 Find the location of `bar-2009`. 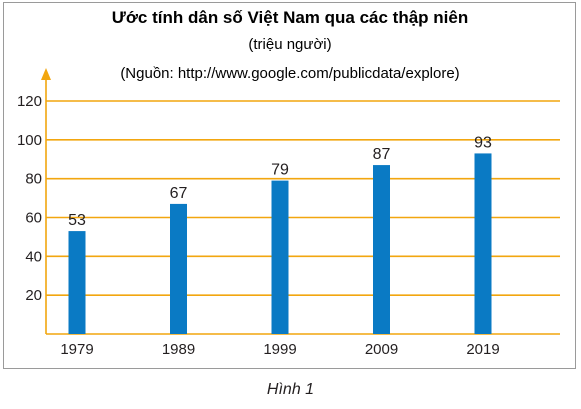

bar-2009 is located at coordinates (381, 249).